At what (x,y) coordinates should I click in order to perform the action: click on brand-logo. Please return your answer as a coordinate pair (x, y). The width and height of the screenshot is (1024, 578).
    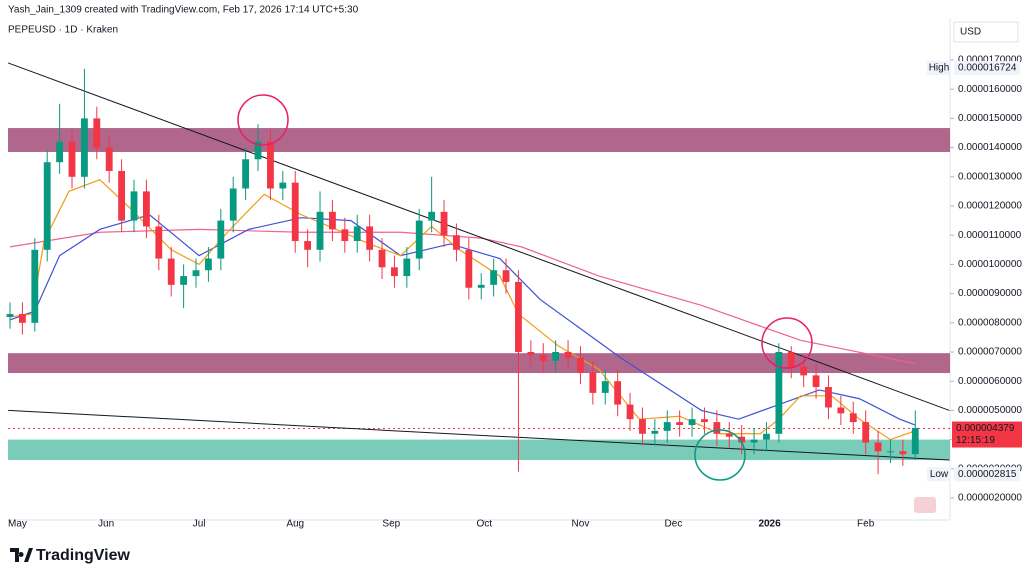
    Looking at the image, I should click on (21, 555).